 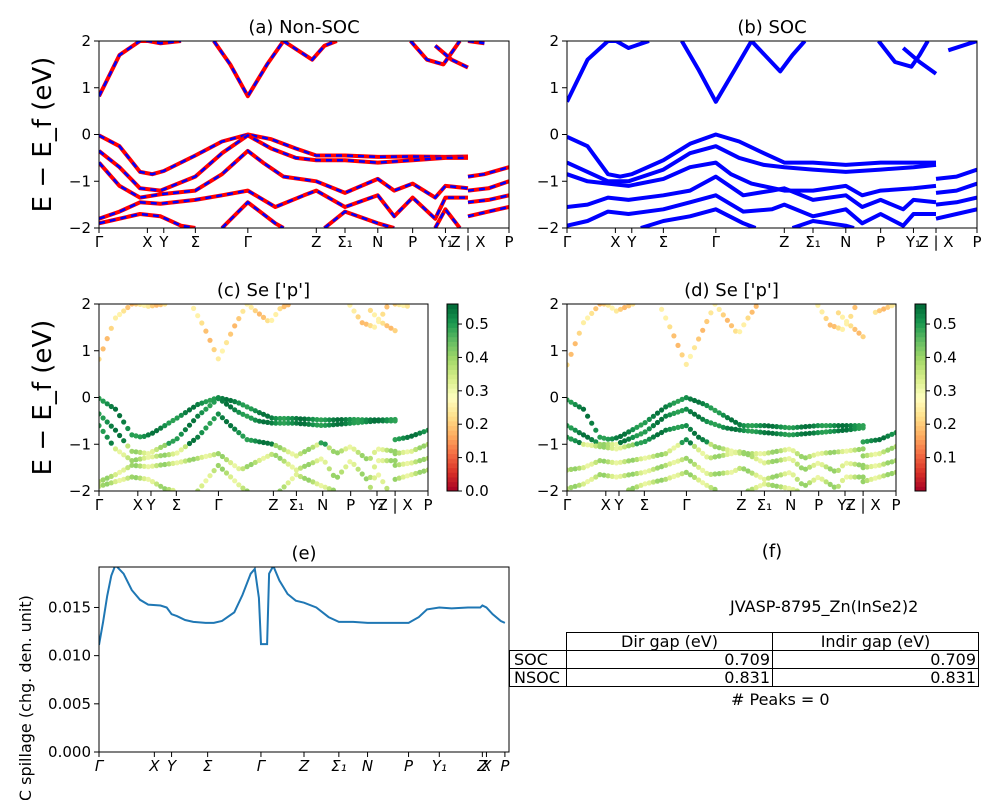 I want to click on y-tick-label: −1, so click(x=548, y=444).